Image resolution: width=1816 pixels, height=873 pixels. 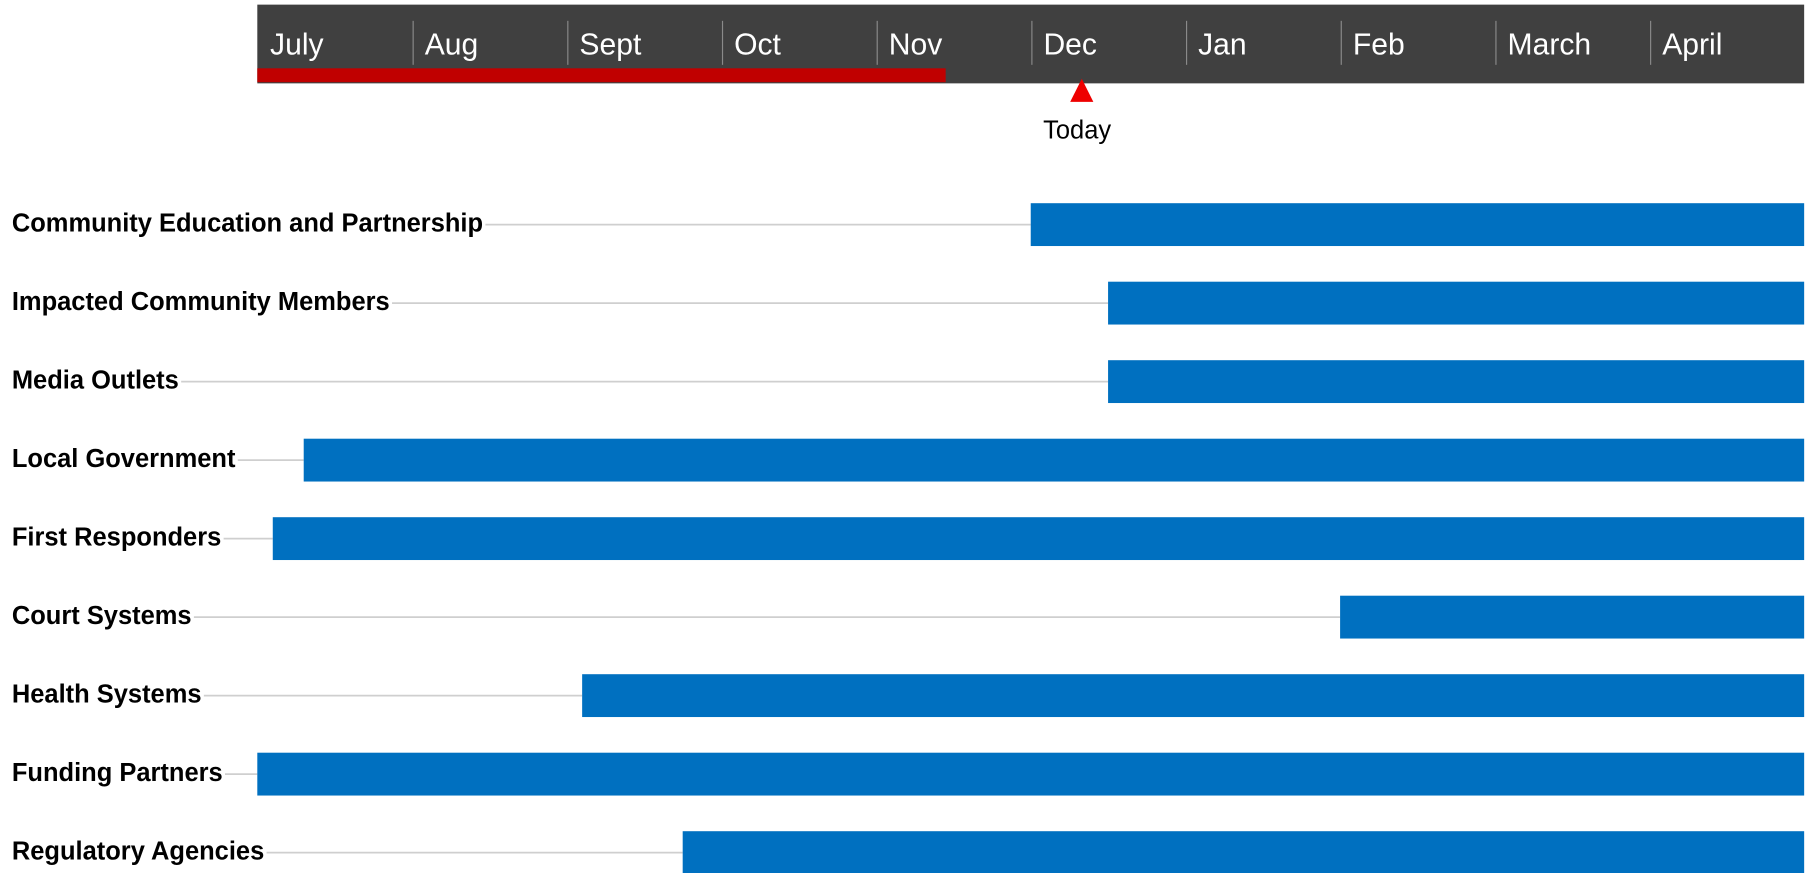 I want to click on month-label: April, so click(x=1692, y=44).